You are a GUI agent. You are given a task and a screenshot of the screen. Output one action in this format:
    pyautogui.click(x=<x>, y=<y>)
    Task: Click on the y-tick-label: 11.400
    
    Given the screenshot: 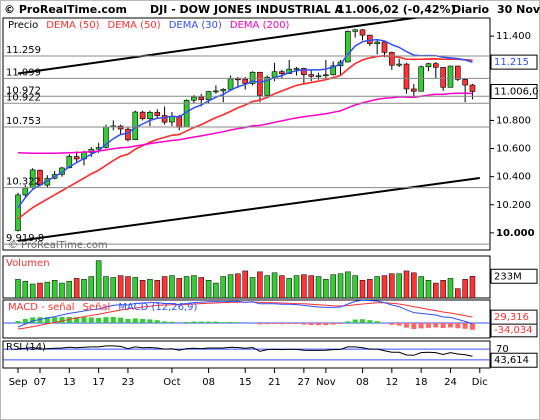 What is the action you would take?
    pyautogui.click(x=513, y=36)
    